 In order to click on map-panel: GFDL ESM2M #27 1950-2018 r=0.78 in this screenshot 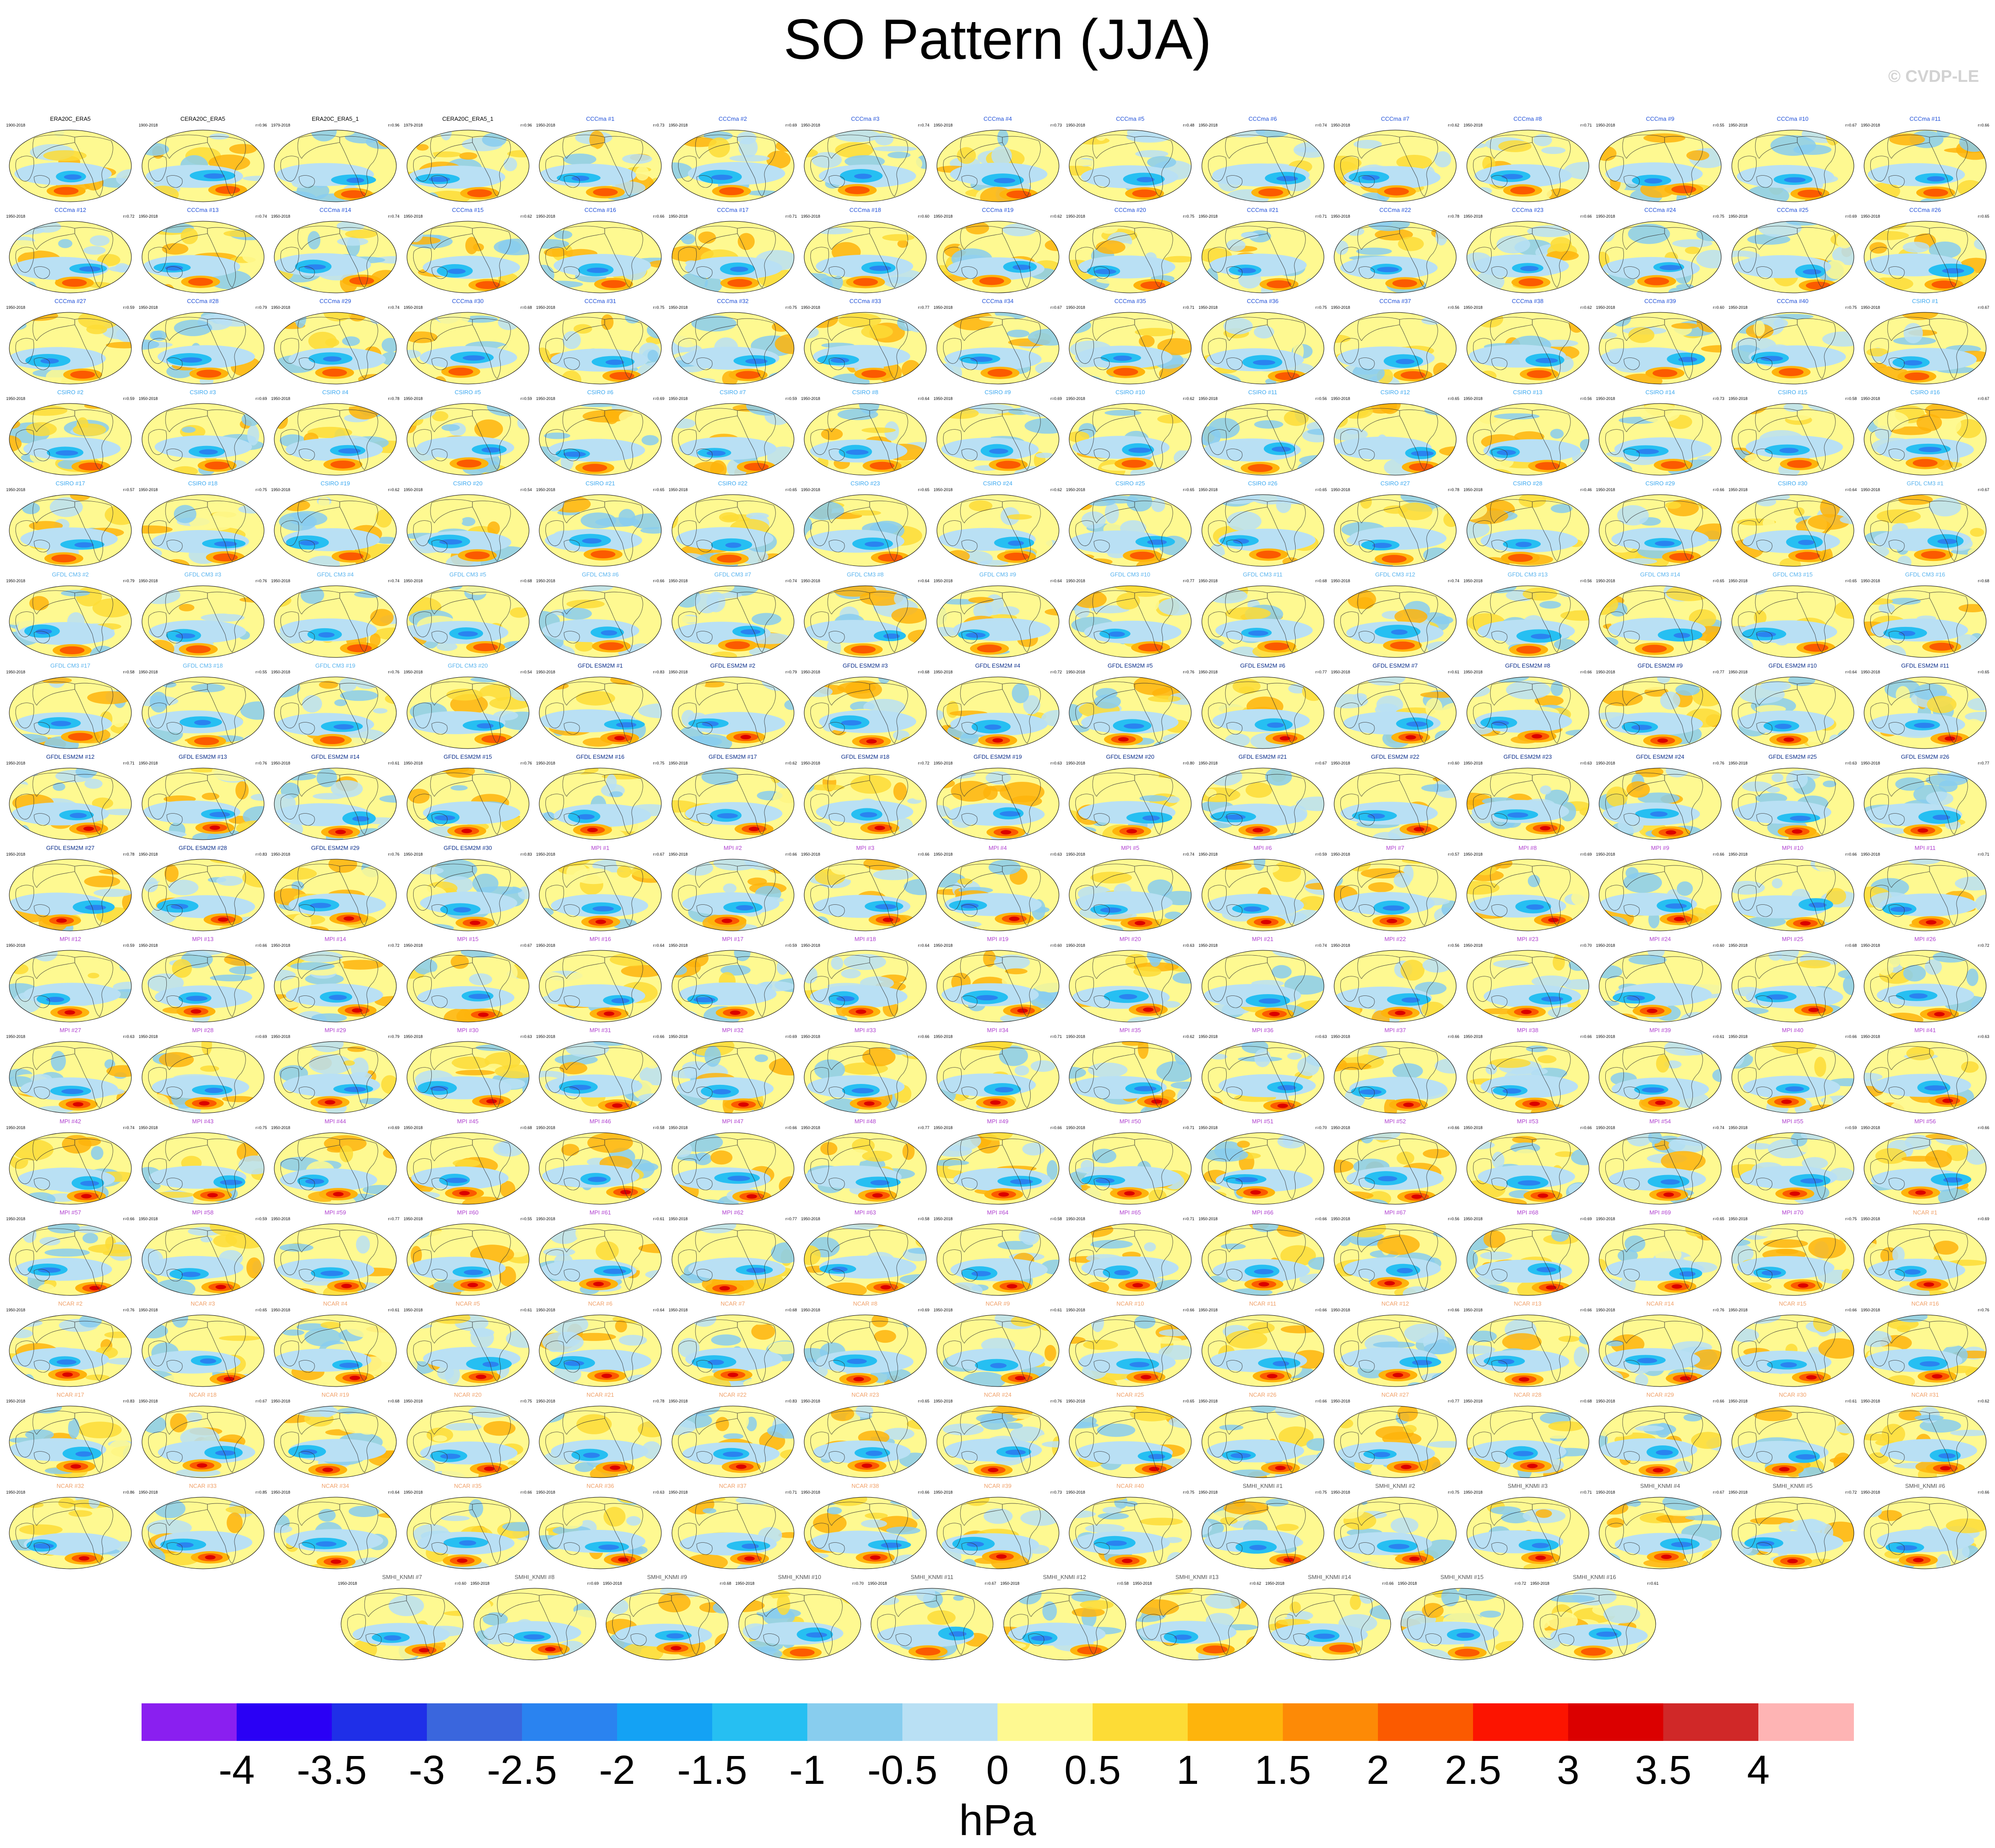, I will do `click(70, 890)`.